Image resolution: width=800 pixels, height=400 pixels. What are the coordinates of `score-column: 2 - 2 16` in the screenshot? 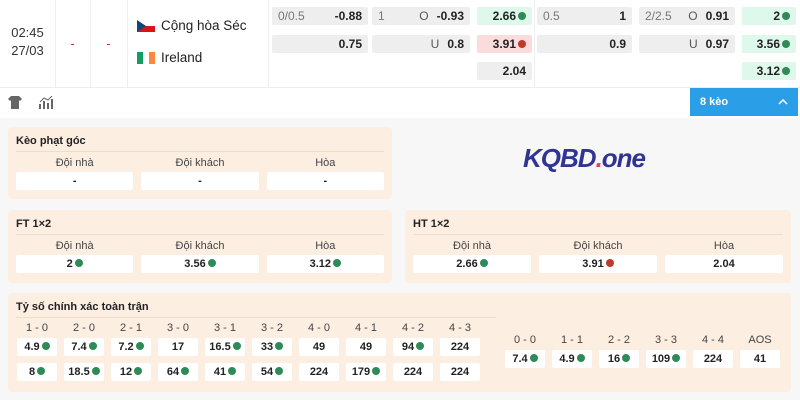 It's located at (619, 350).